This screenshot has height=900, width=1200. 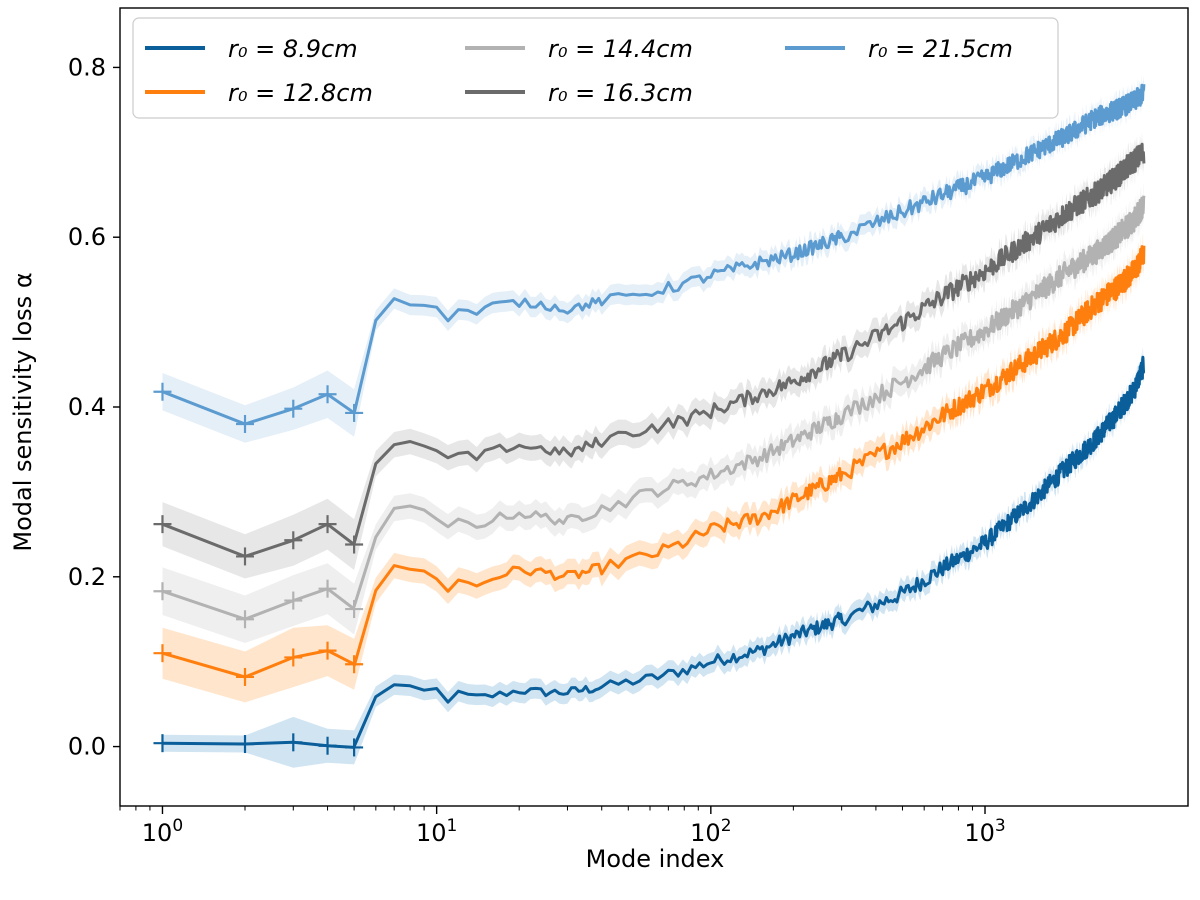 What do you see at coordinates (940, 49) in the screenshot?
I see `legend-label: r₀ = 21.5cm` at bounding box center [940, 49].